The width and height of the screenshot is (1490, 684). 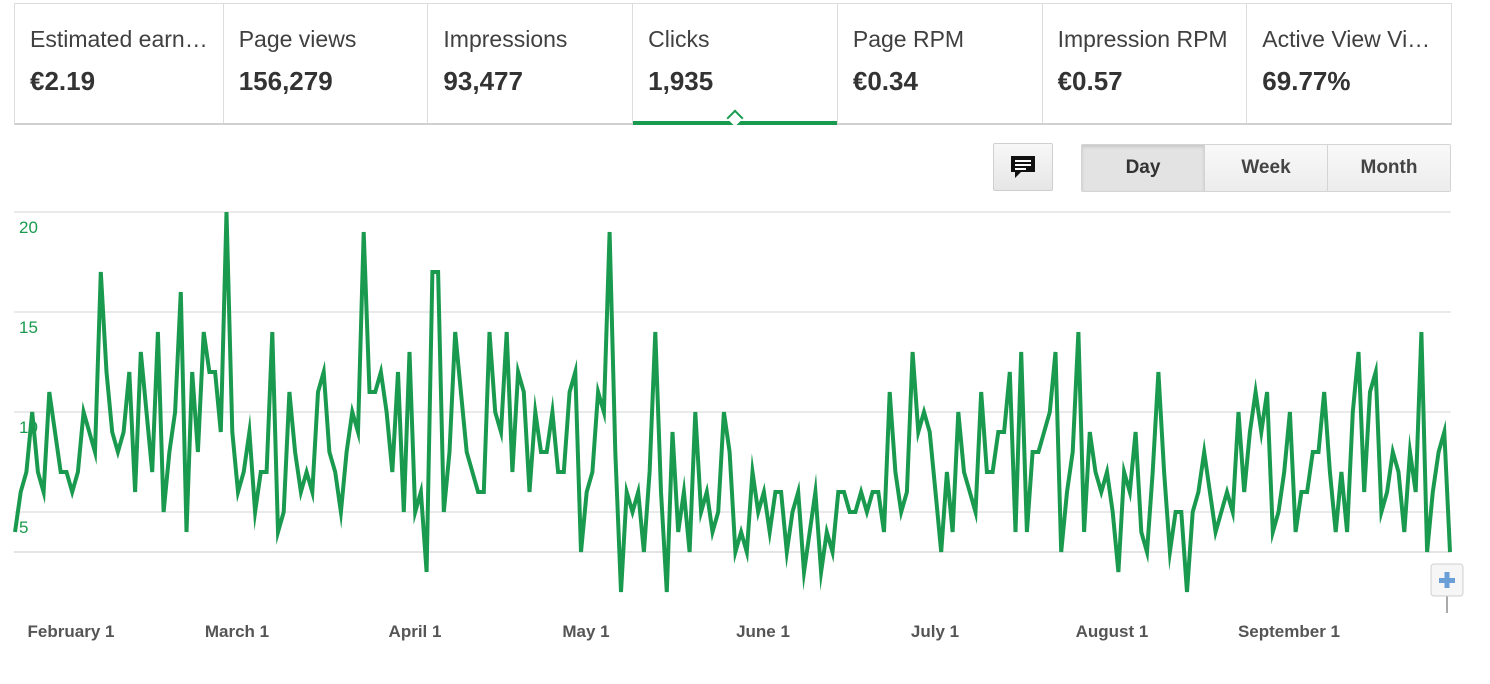 What do you see at coordinates (1447, 580) in the screenshot?
I see `zoom-button` at bounding box center [1447, 580].